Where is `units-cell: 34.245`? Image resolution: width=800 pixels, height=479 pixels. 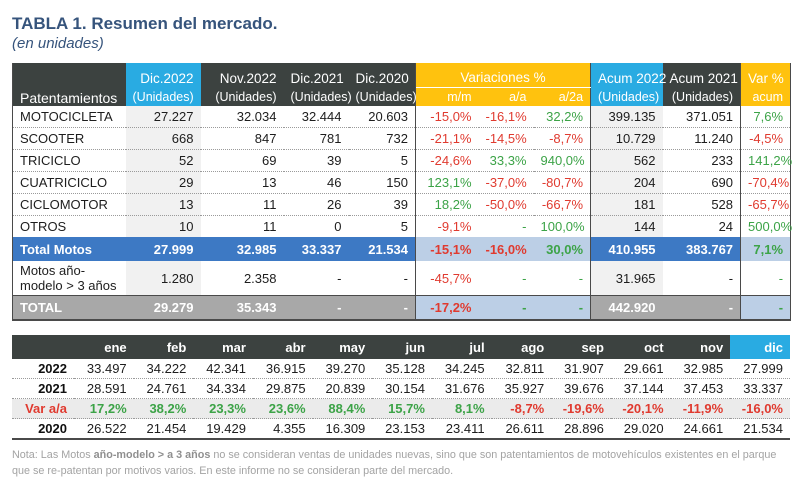 units-cell: 34.245 is located at coordinates (464, 368).